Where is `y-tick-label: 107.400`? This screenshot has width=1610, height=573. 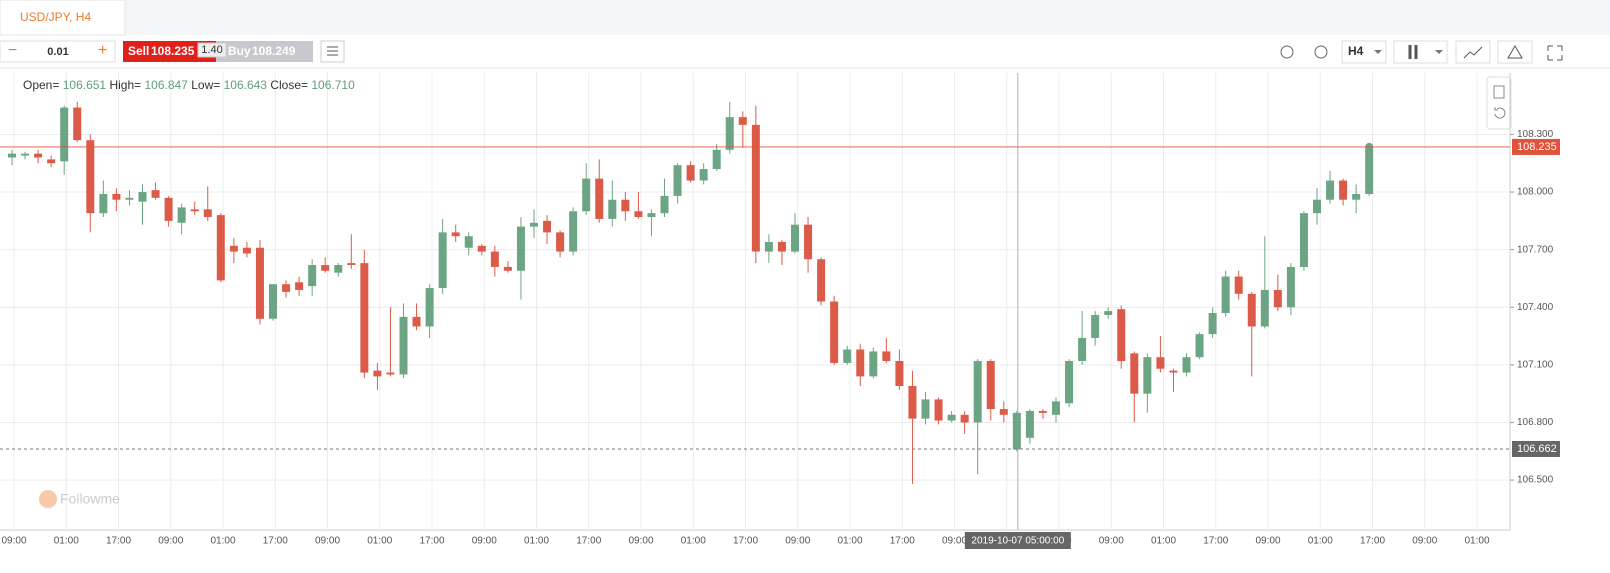 y-tick-label: 107.400 is located at coordinates (1535, 307).